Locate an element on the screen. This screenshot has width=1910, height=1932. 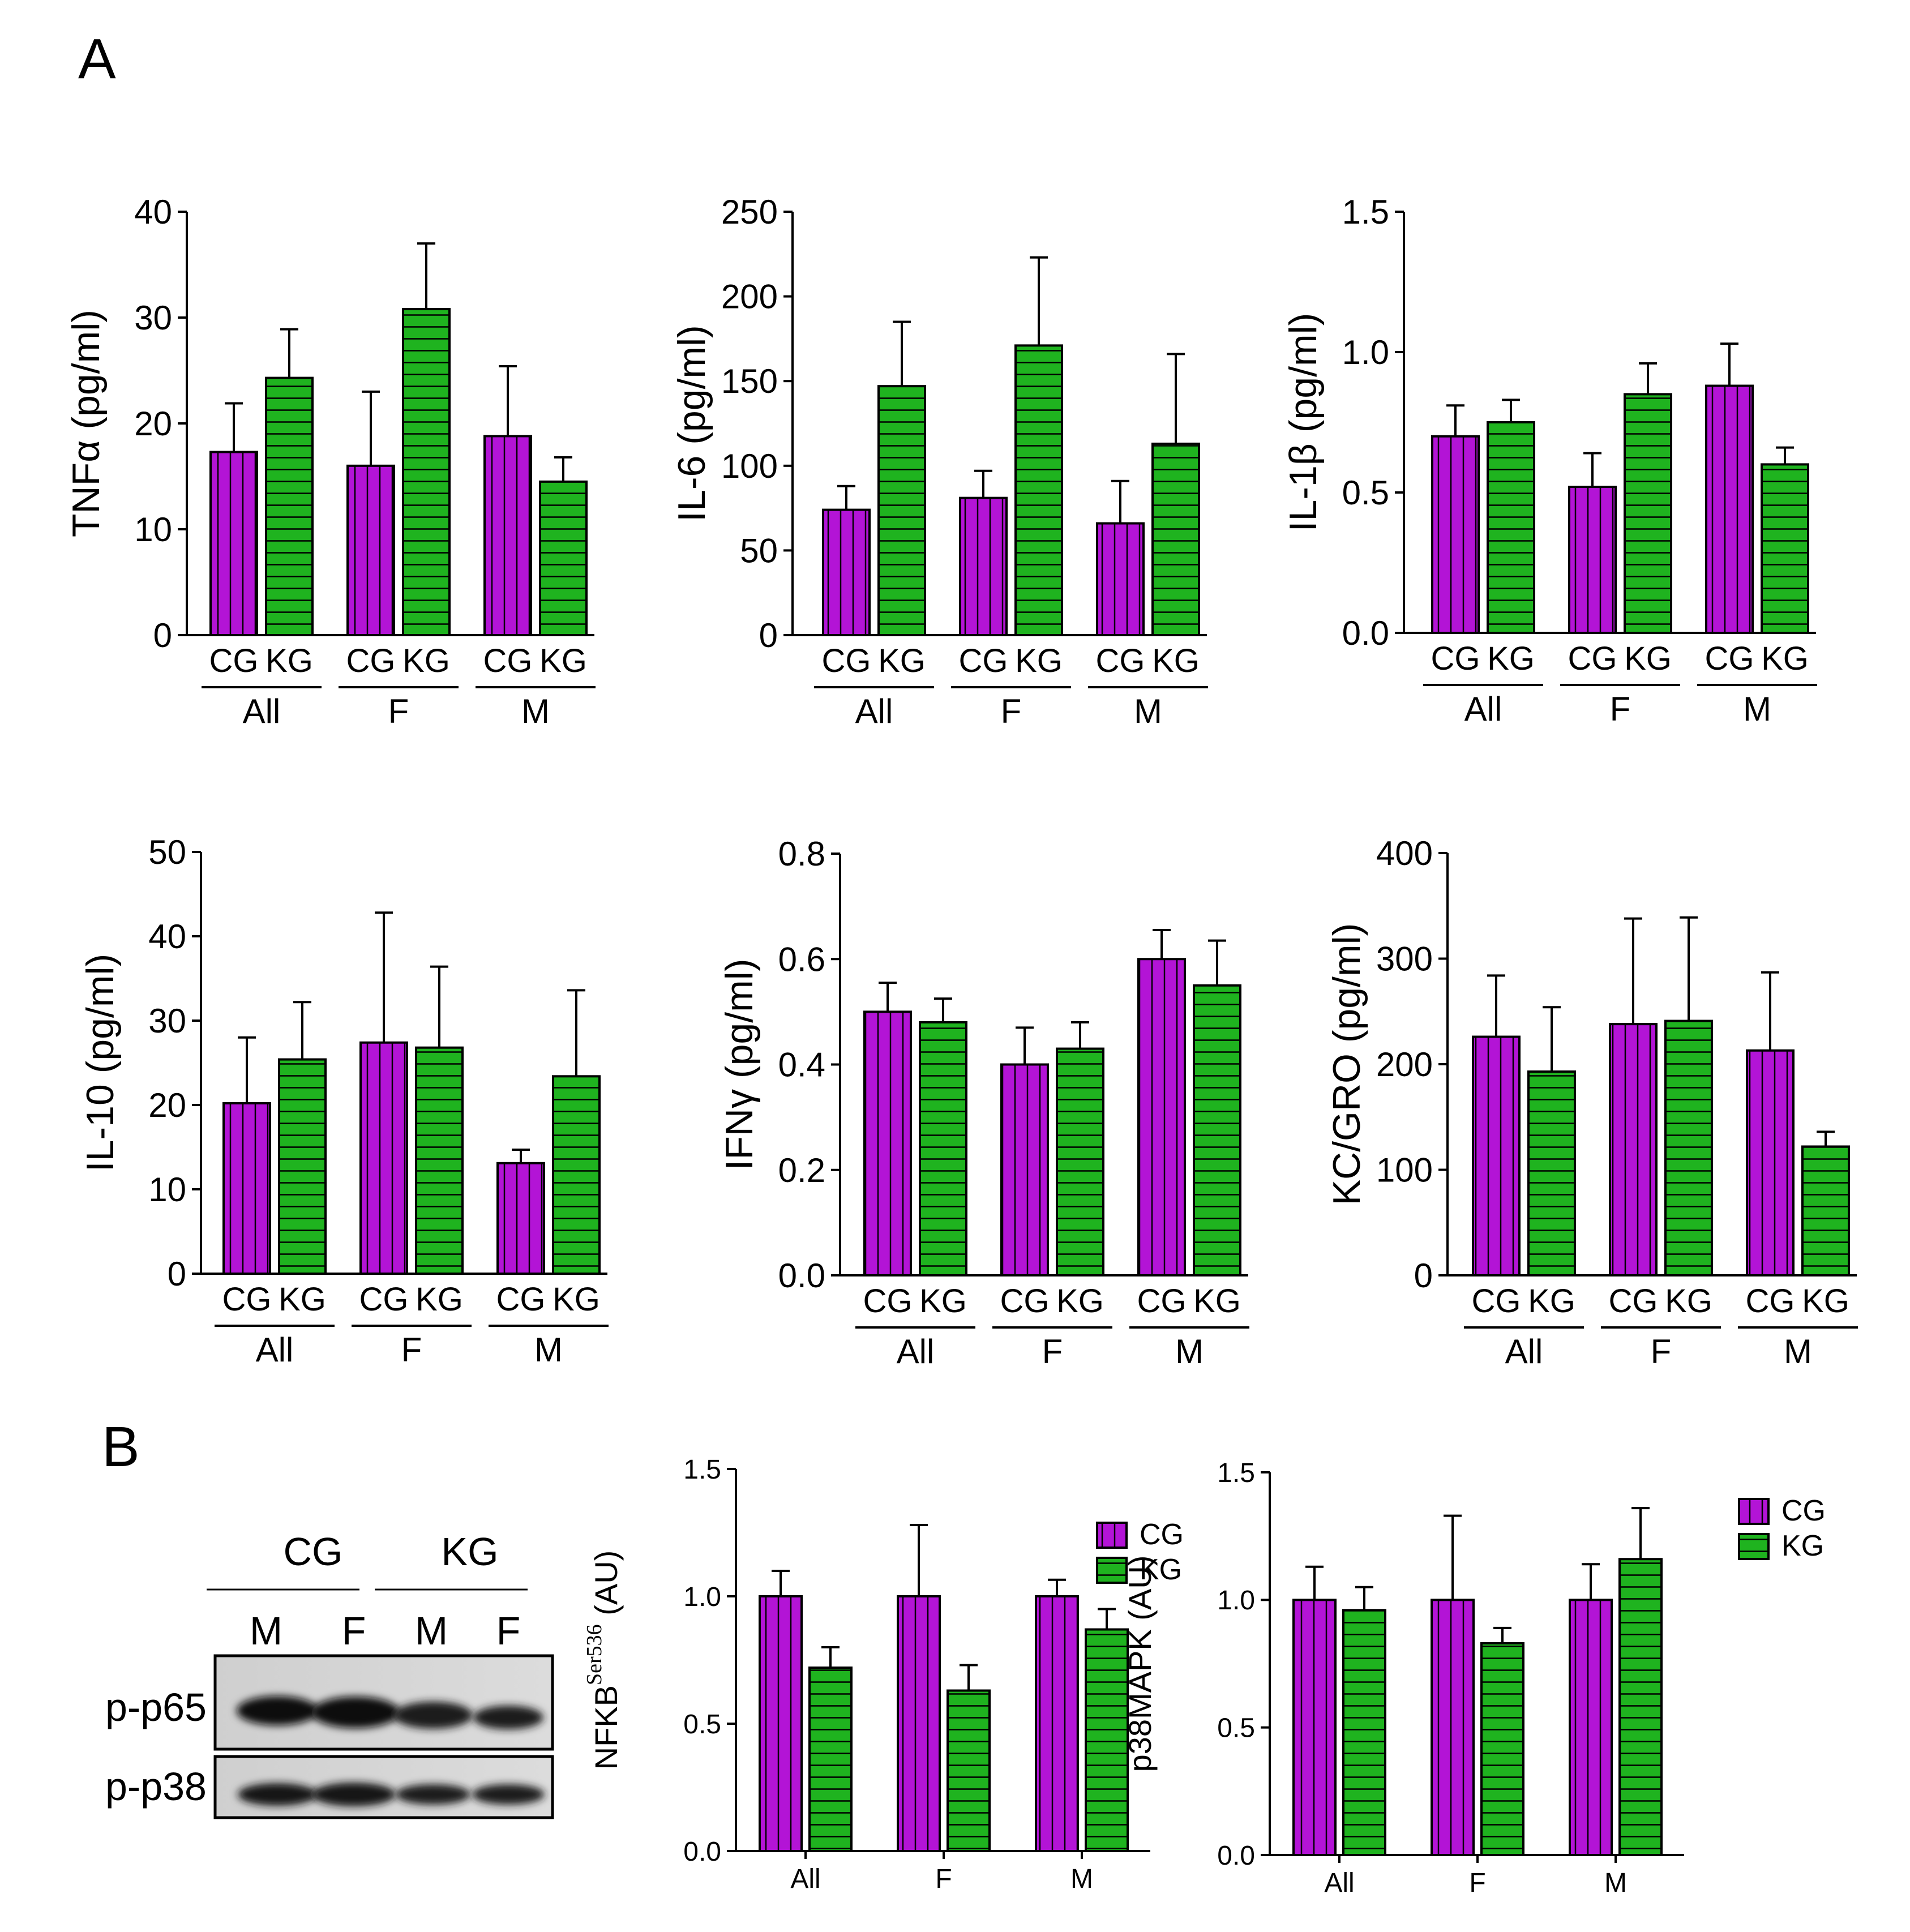
y-tick-label: 0.5 is located at coordinates (702, 1725).